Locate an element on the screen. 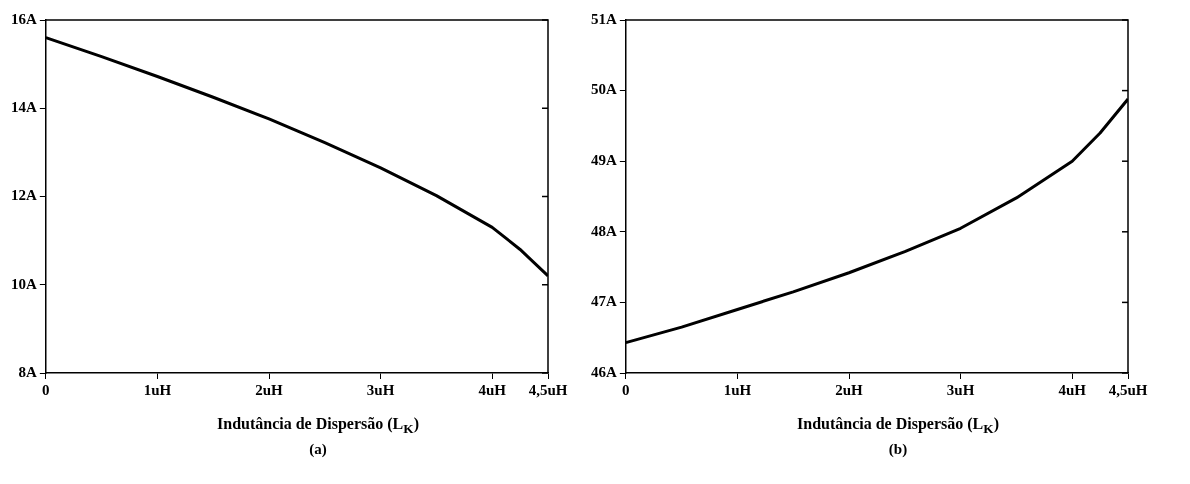 The image size is (1190, 484). y-tick-label: 50A is located at coordinates (603, 89).